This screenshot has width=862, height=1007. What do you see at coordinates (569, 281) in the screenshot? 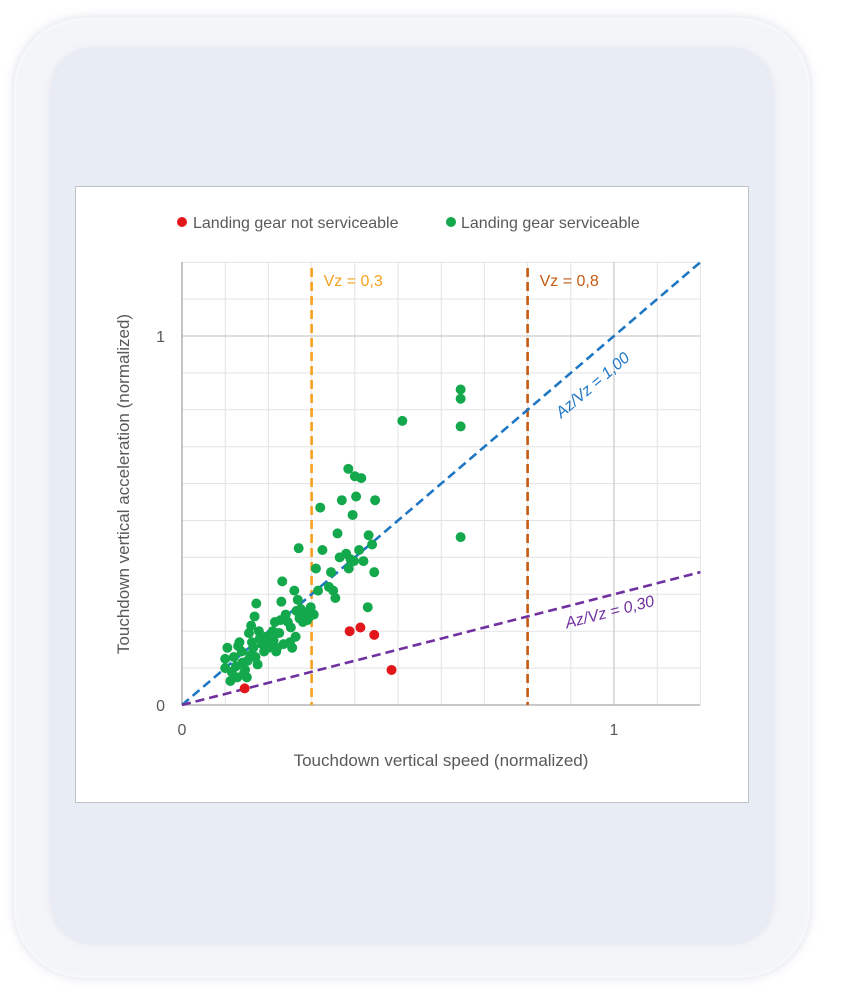
I see `vz-label-1: Vz = 0,8` at bounding box center [569, 281].